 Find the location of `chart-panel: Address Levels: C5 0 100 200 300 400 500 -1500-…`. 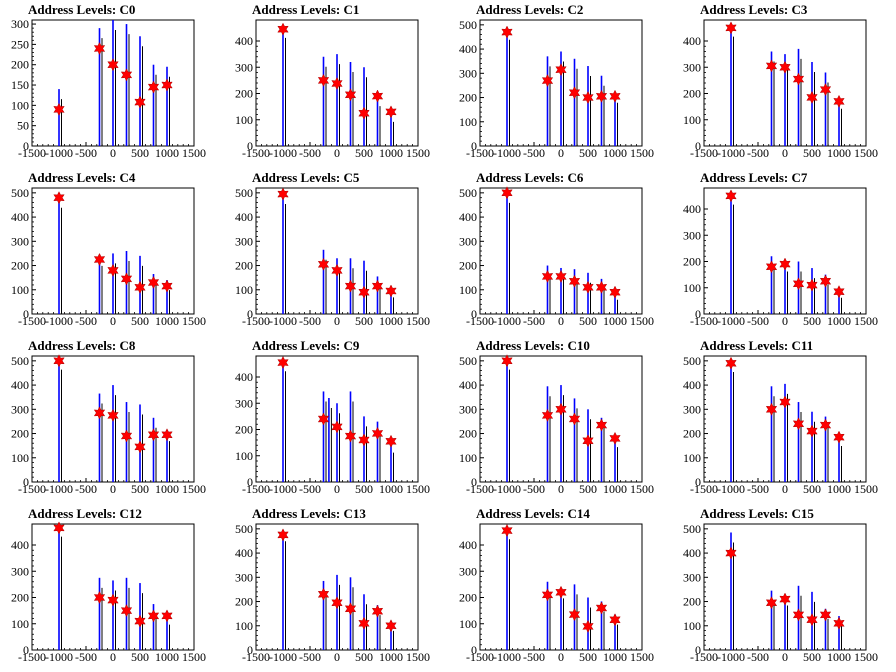

chart-panel: Address Levels: C5 0 100 200 300 400 500 -1500-… is located at coordinates (336, 252).